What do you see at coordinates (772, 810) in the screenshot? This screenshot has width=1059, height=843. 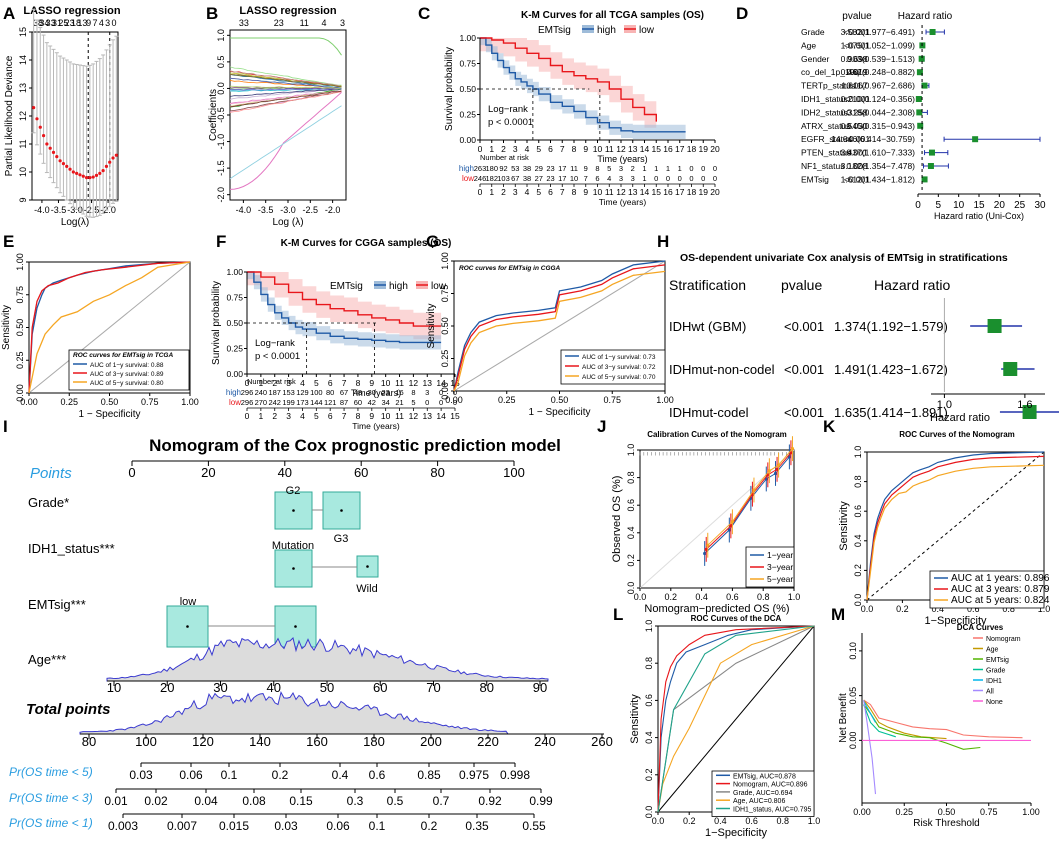 I see `legend-label: IDH1_status, AUC=0.795` at bounding box center [772, 810].